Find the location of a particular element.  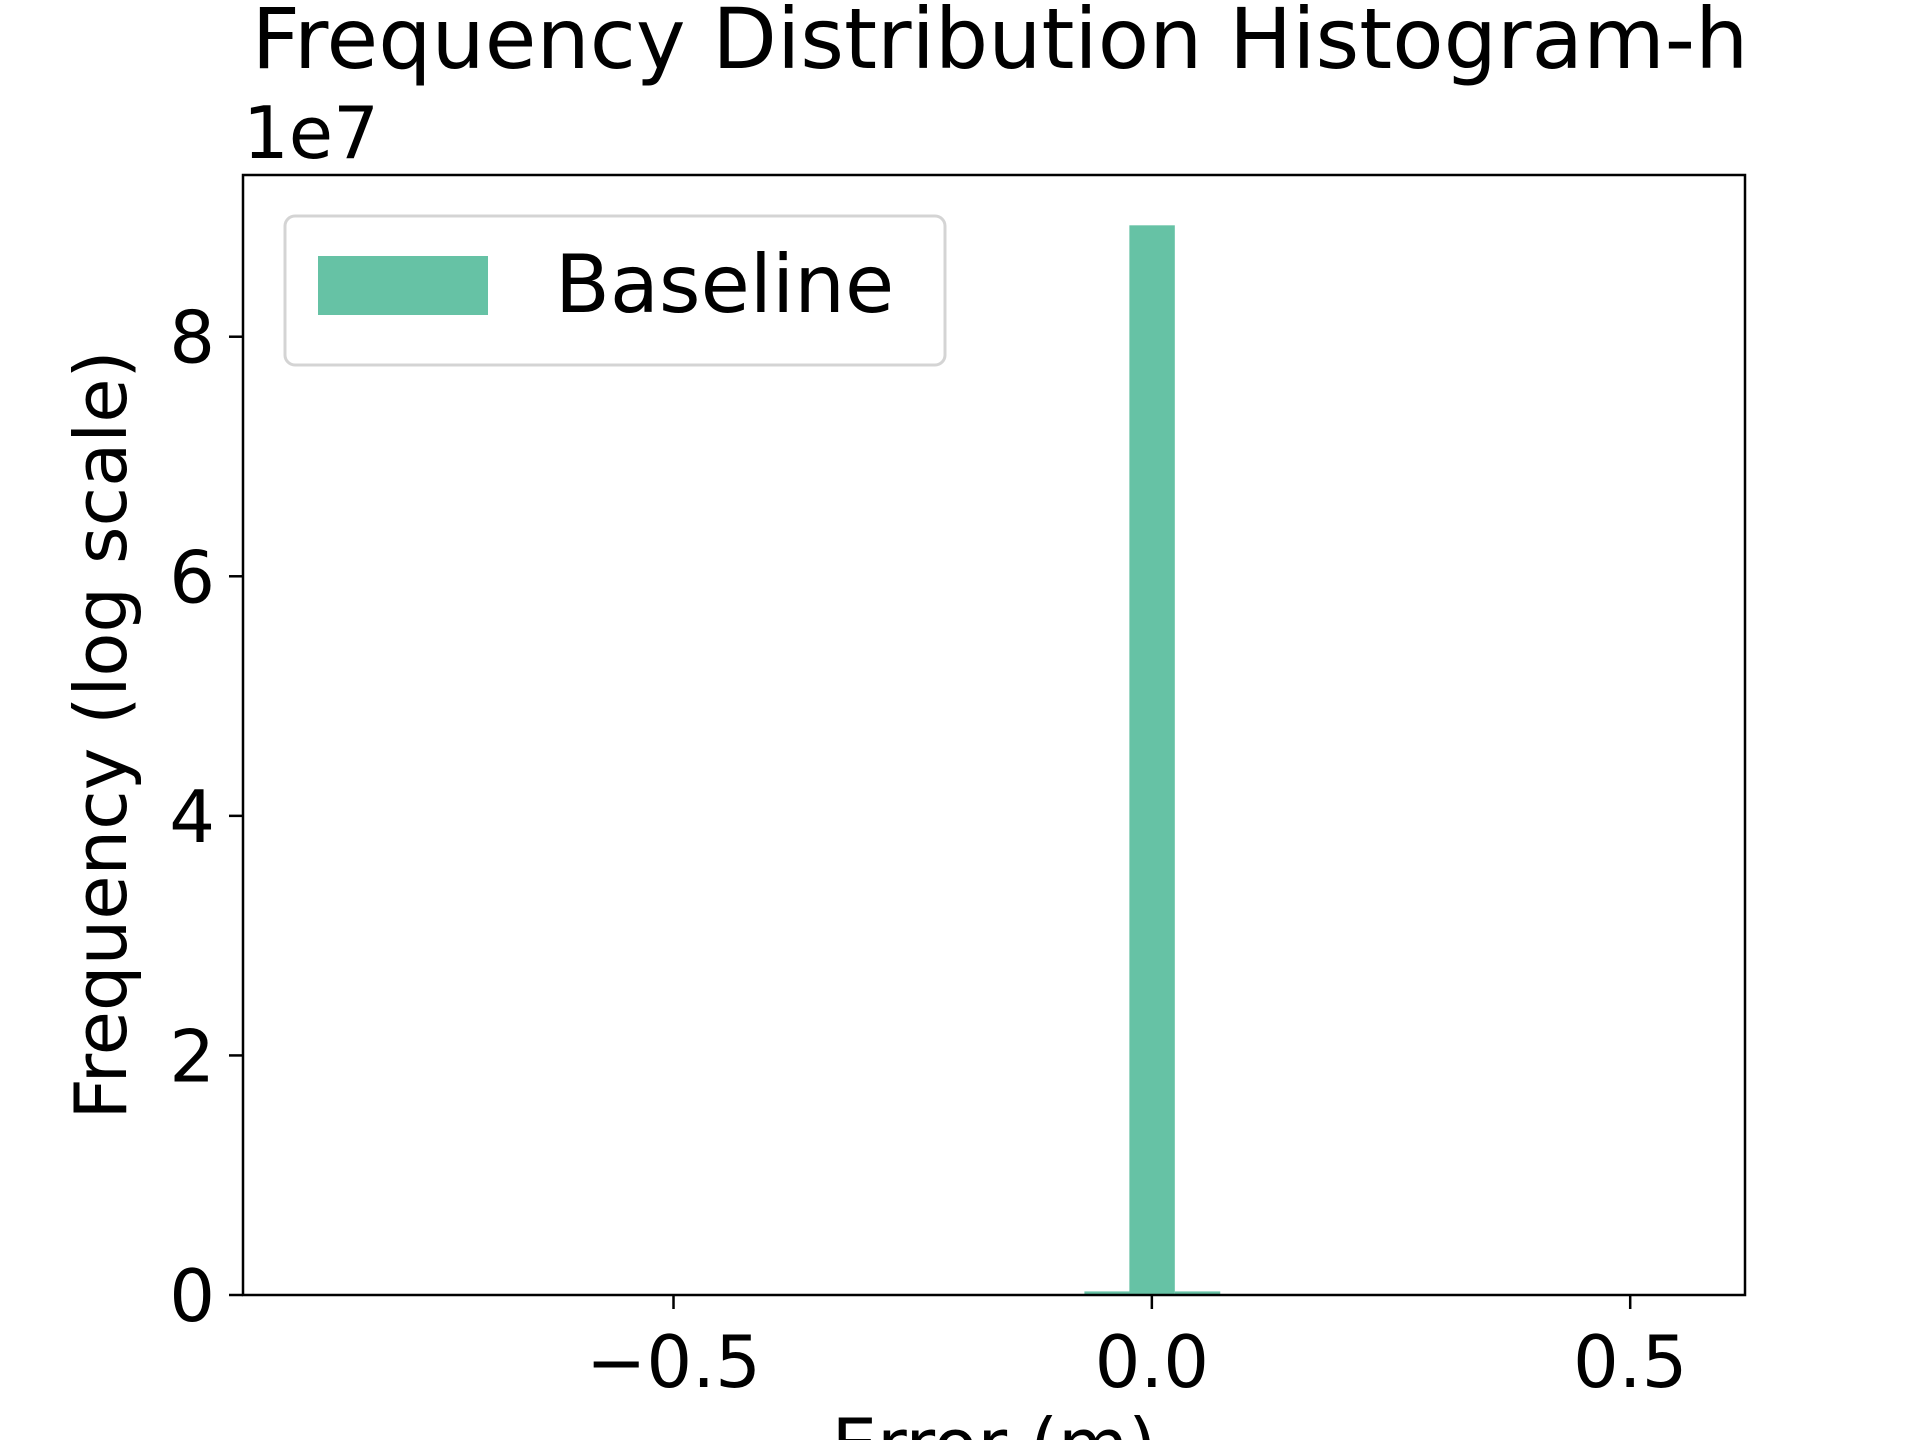

chart-title: Frequency Distribution Histogram-h is located at coordinates (1000, 44).